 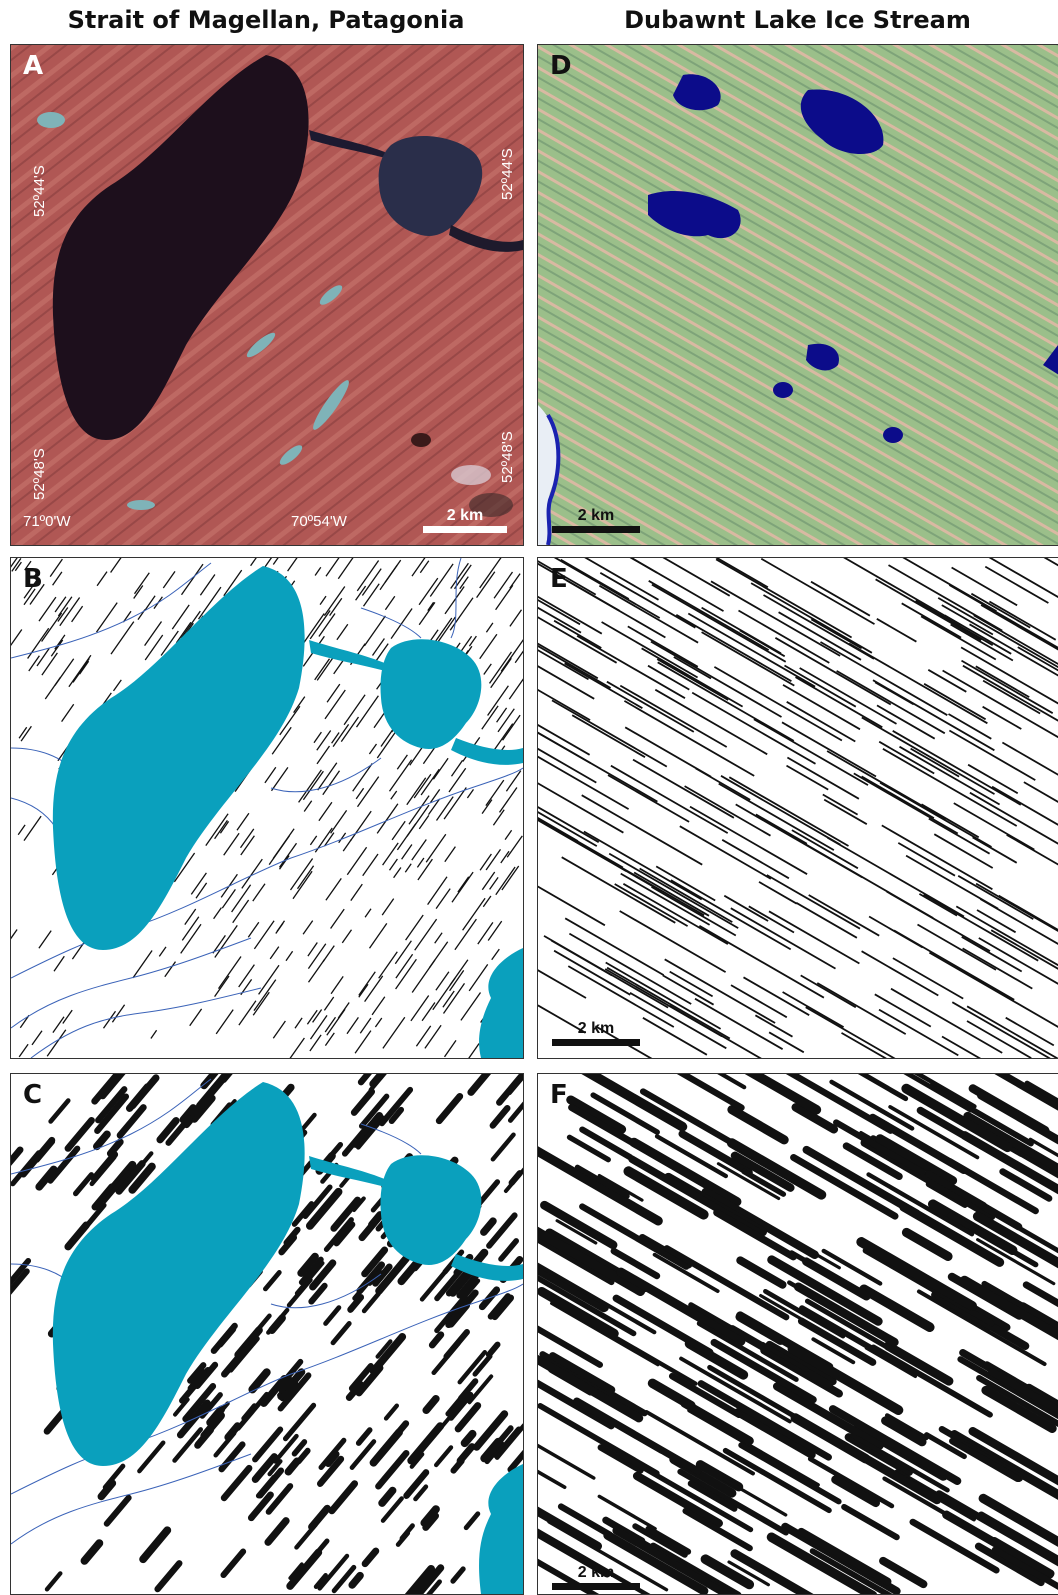 I want to click on left-column-title: Strait of Magellan, Patagonia, so click(x=266, y=20).